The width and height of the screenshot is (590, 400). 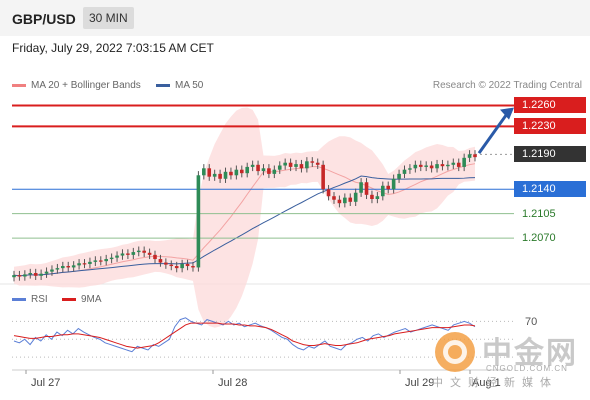 What do you see at coordinates (39, 299) in the screenshot?
I see `legend-label-rsi: RSI` at bounding box center [39, 299].